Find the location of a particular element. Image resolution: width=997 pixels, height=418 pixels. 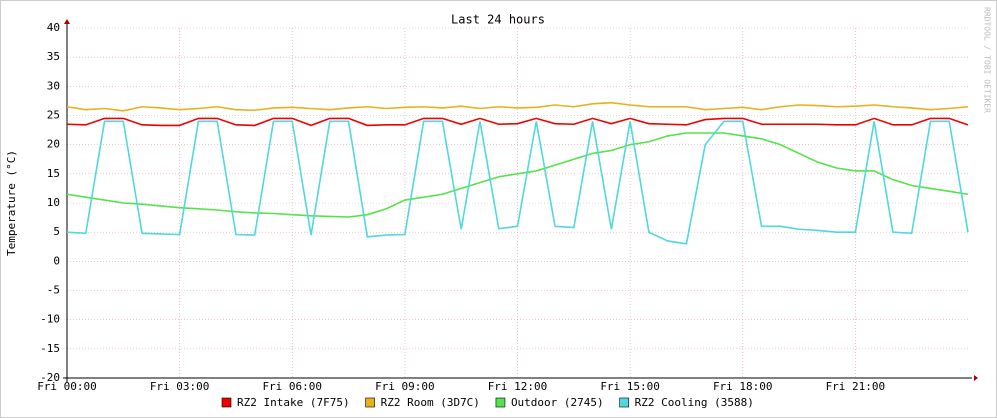

y-tick-label: 10 is located at coordinates (53, 202).